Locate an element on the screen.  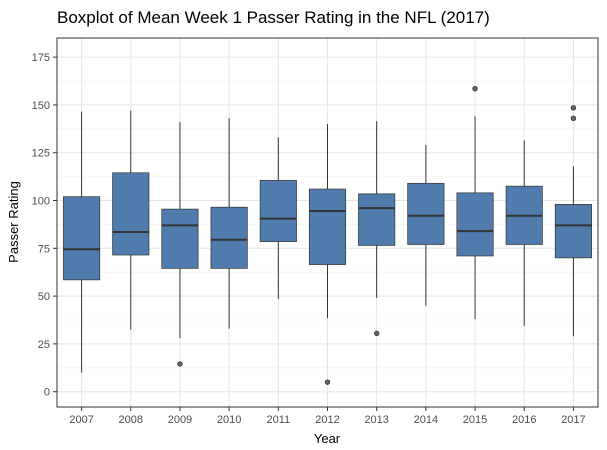
y-tick-label: 75 is located at coordinates (44, 249).